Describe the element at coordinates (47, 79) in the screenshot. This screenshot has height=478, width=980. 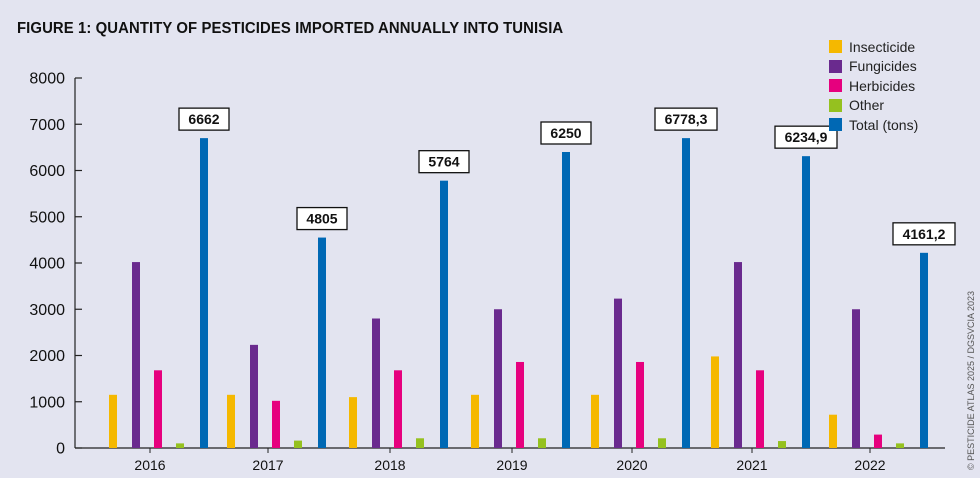
I see `y-tick-label: 8000` at that location.